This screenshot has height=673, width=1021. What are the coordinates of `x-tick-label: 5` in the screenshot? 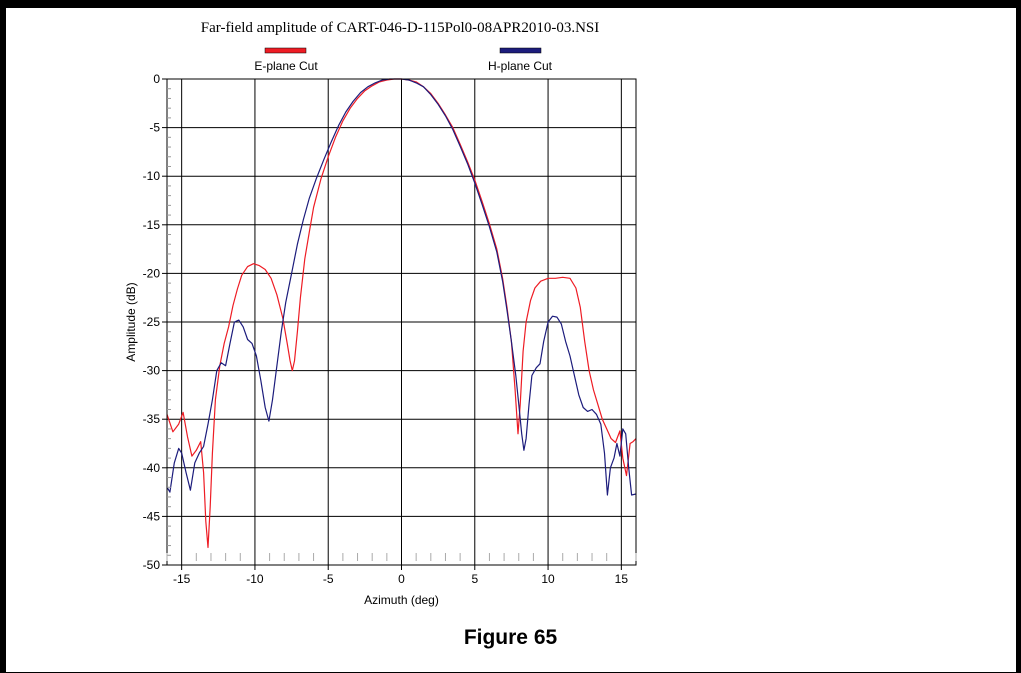 It's located at (474, 579).